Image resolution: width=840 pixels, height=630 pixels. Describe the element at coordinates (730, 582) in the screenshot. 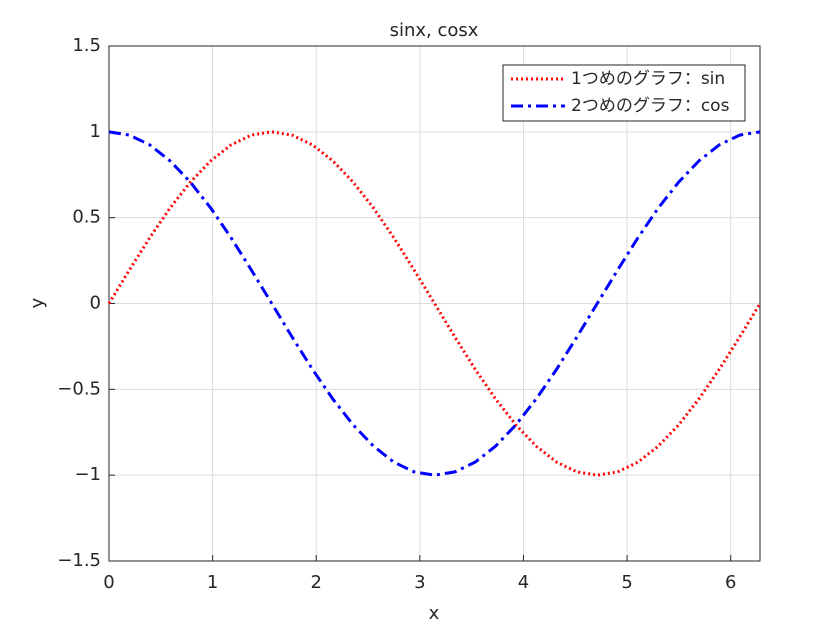

I see `x-tick-label: 6` at that location.